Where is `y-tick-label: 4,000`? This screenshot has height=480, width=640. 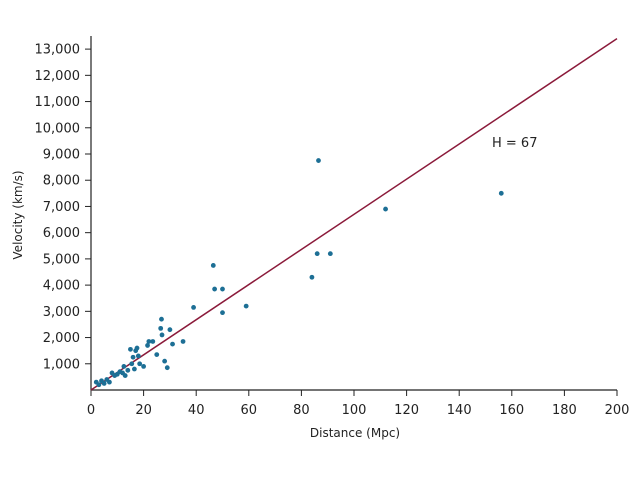
y-tick-label: 4,000 is located at coordinates (61, 286).